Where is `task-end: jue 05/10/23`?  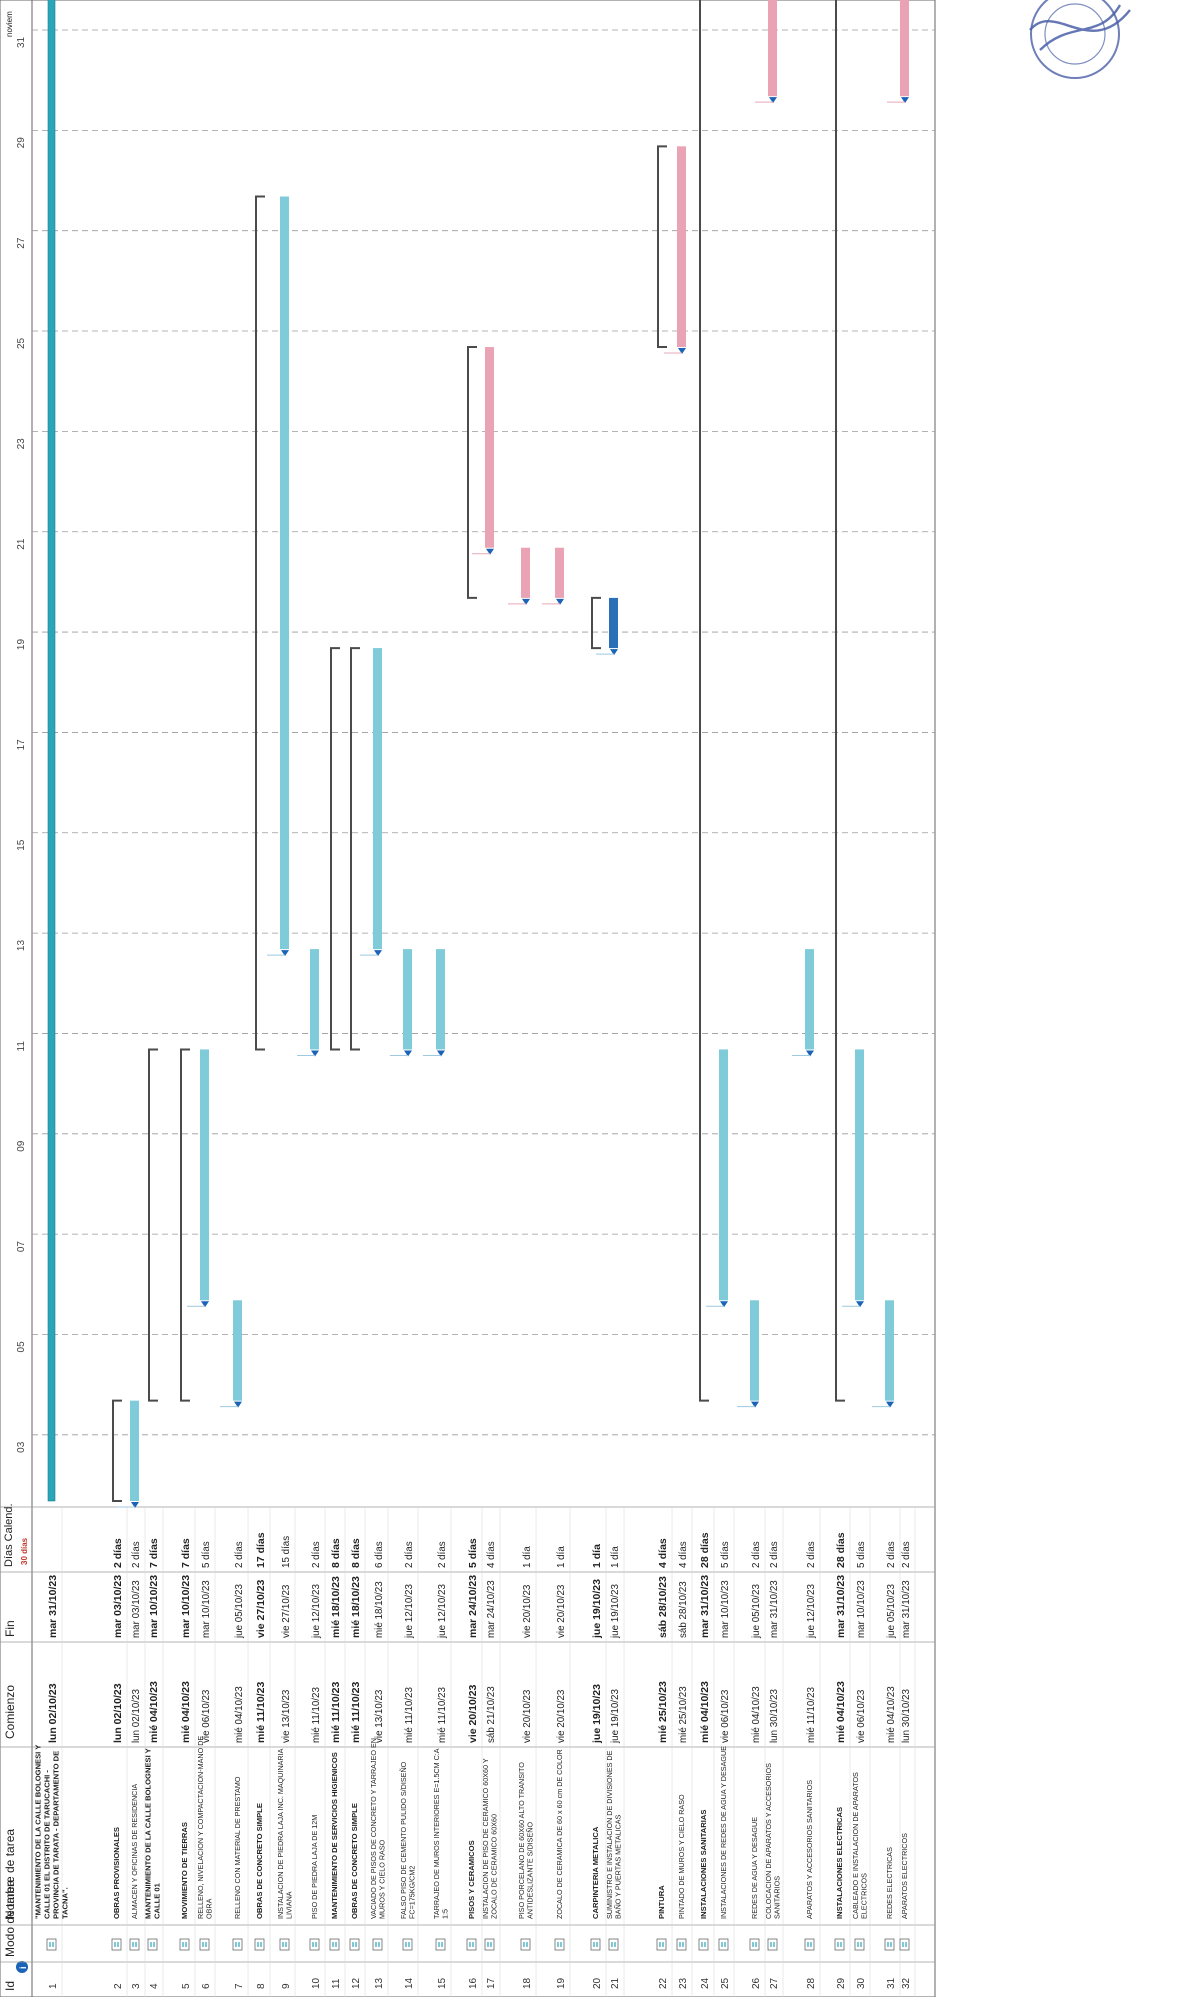
task-end: jue 05/10/23 is located at coordinates (891, 1611).